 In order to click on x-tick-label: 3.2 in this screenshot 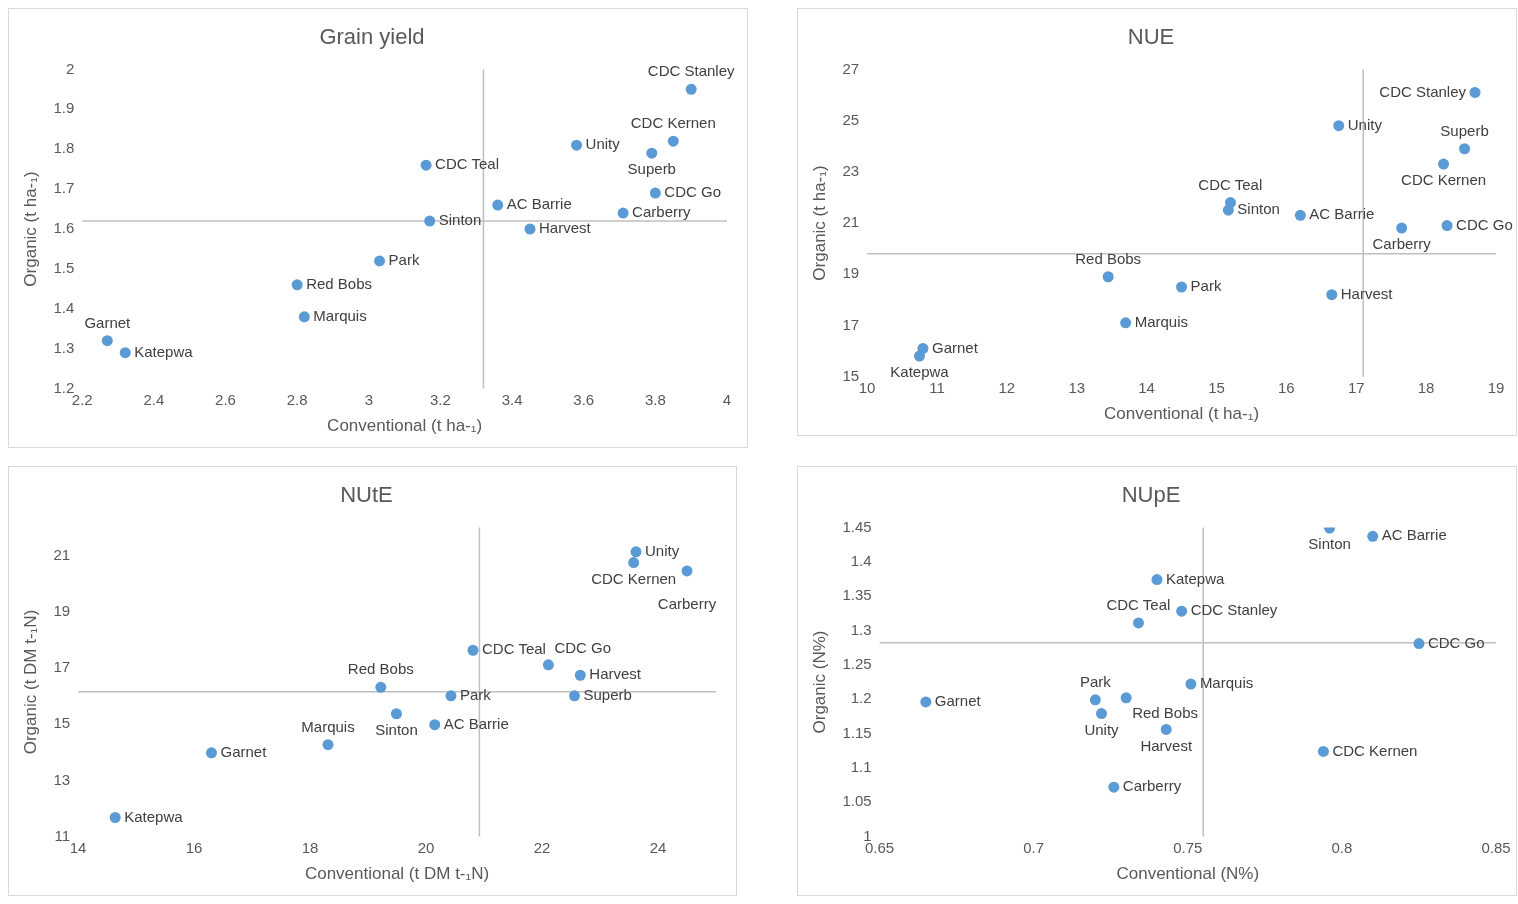, I will do `click(440, 399)`.